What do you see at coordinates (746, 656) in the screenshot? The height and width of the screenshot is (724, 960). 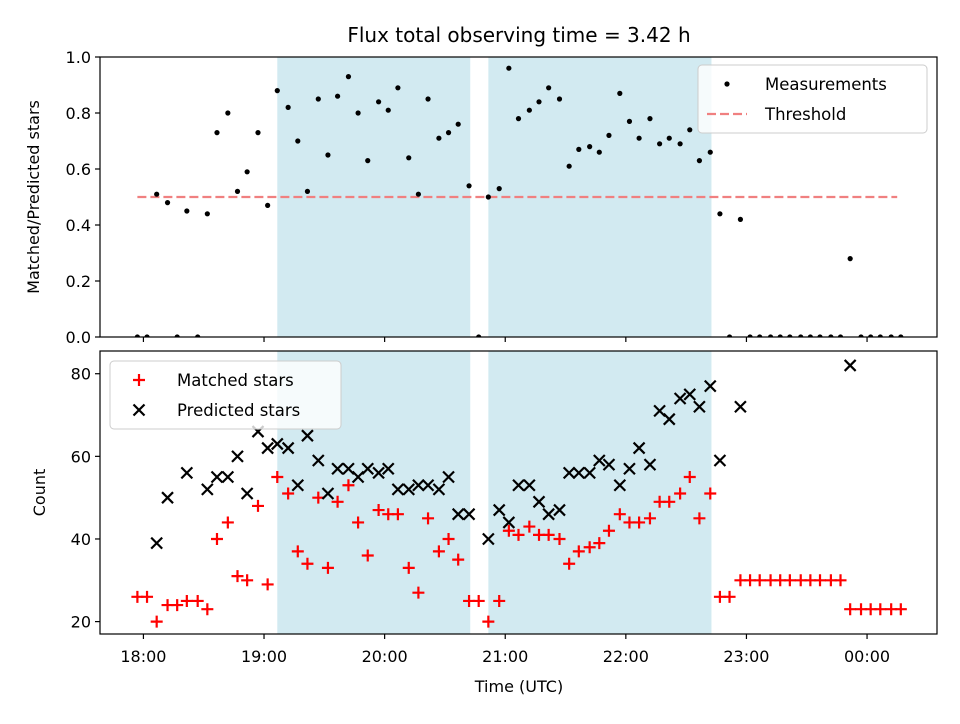 I see `x-tick-label: 23:00` at bounding box center [746, 656].